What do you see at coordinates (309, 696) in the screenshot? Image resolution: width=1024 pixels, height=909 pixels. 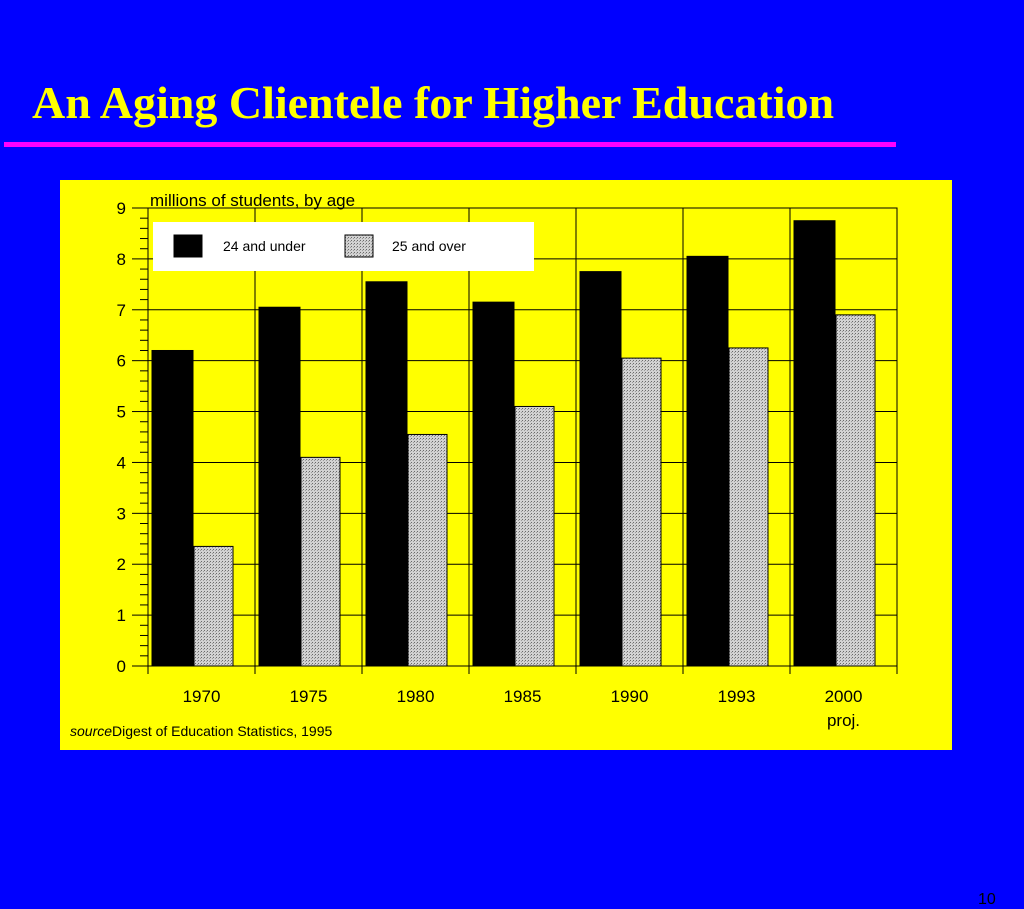 I see `x-tick-label: 1975` at bounding box center [309, 696].